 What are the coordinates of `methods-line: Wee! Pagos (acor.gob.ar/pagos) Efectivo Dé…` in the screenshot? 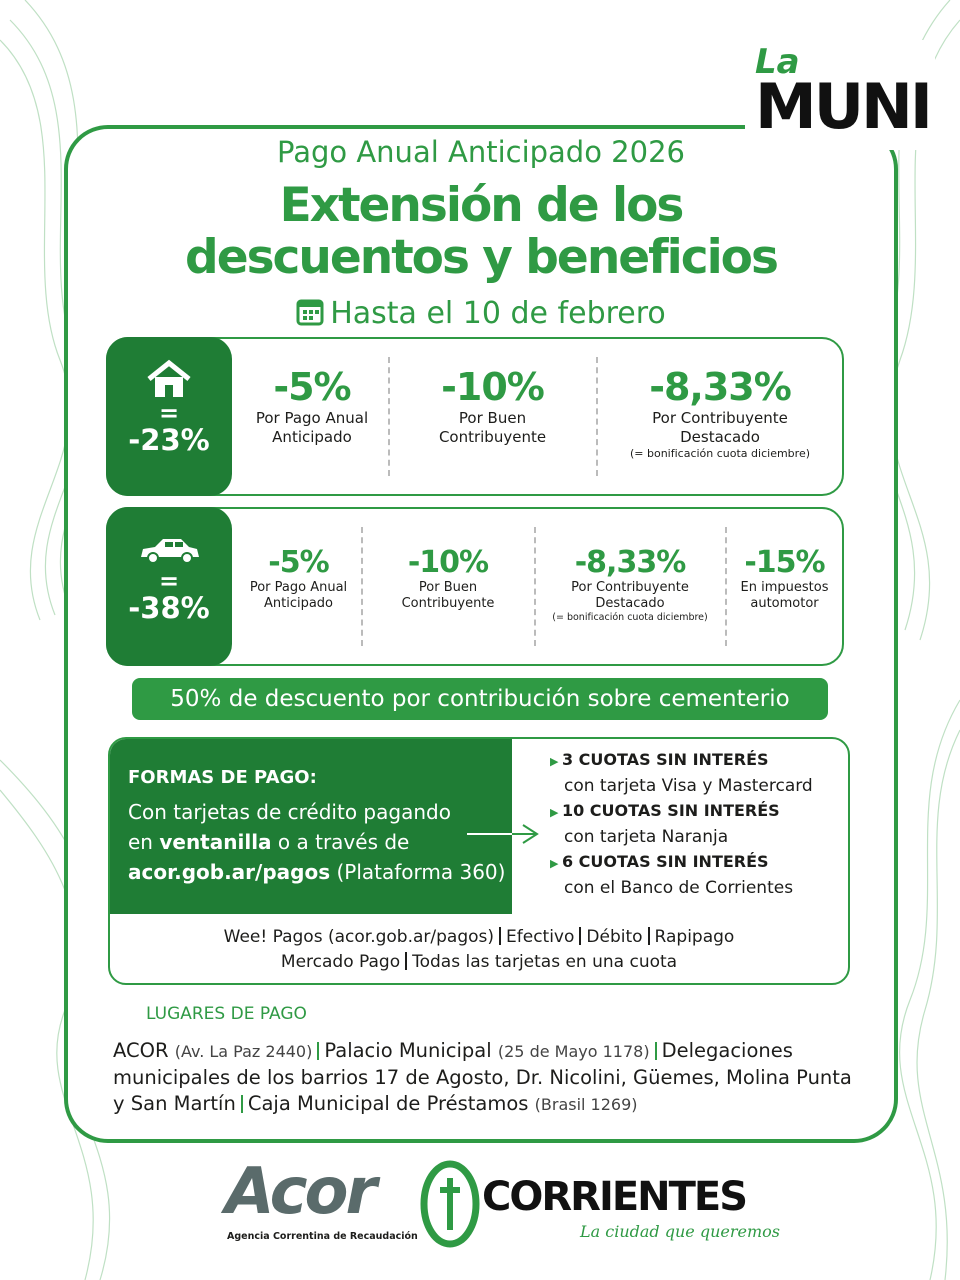 It's located at (479, 937).